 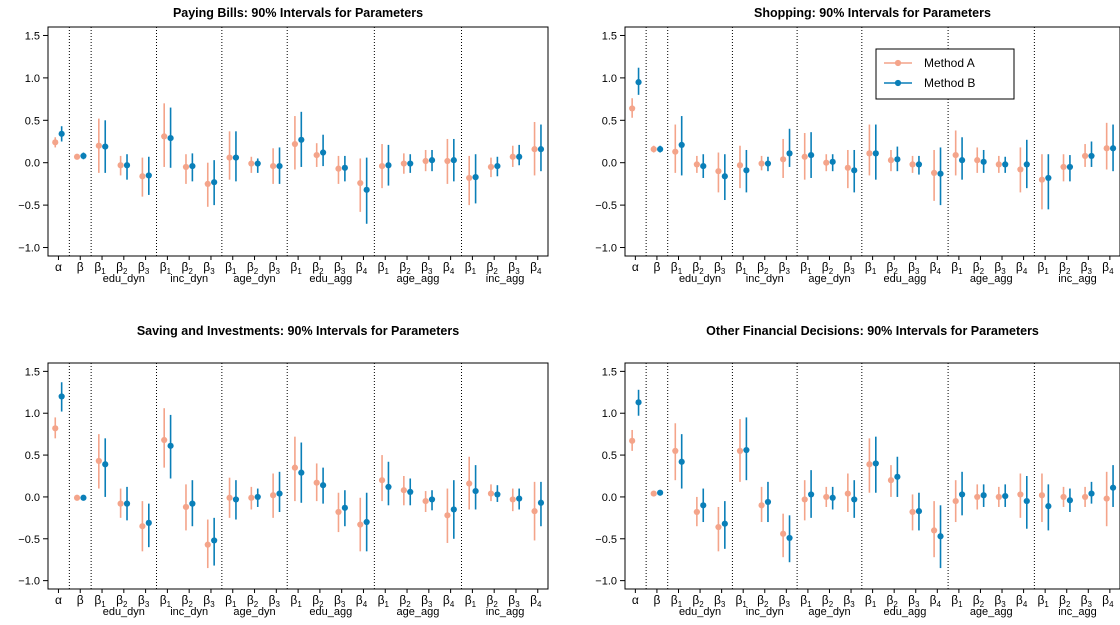 I want to click on group-label-age_dyn: age_dyn, so click(x=829, y=612).